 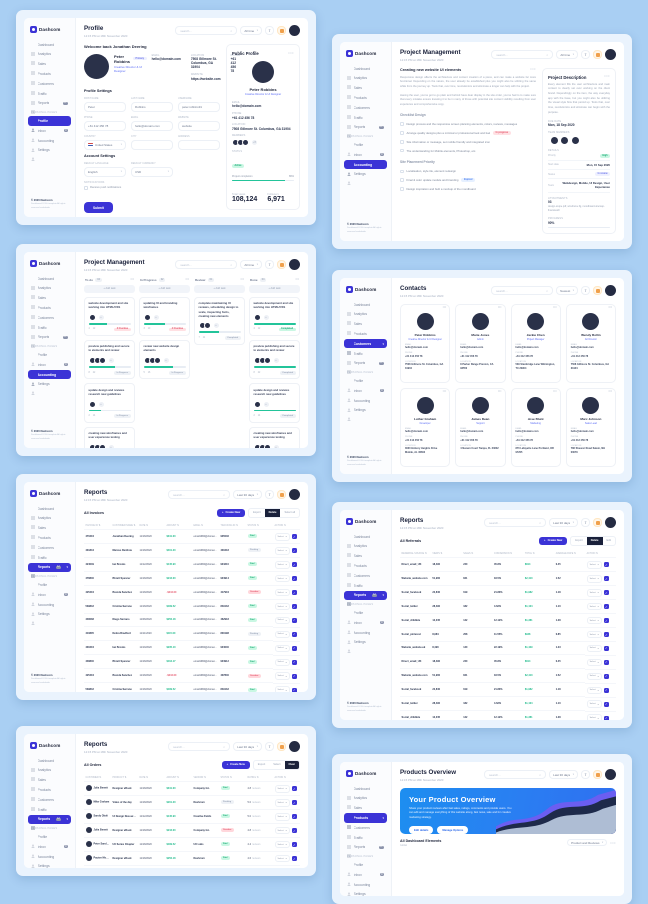 I want to click on filter-select: All time▾, so click(x=567, y=54).